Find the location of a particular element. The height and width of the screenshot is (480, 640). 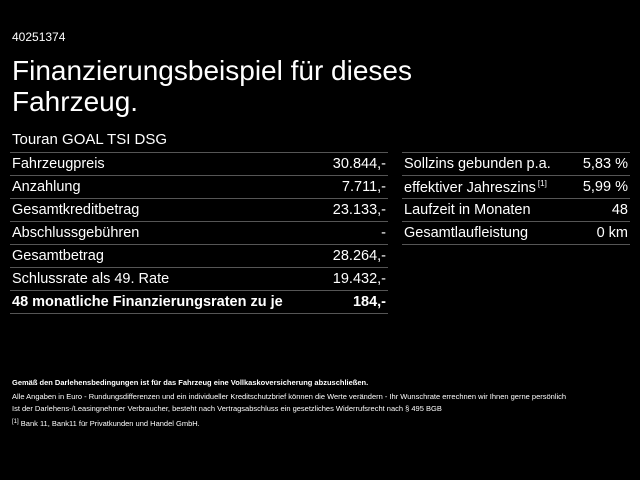

table-row: effektiver Jahreszins [1] 5,99 % is located at coordinates (516, 187).